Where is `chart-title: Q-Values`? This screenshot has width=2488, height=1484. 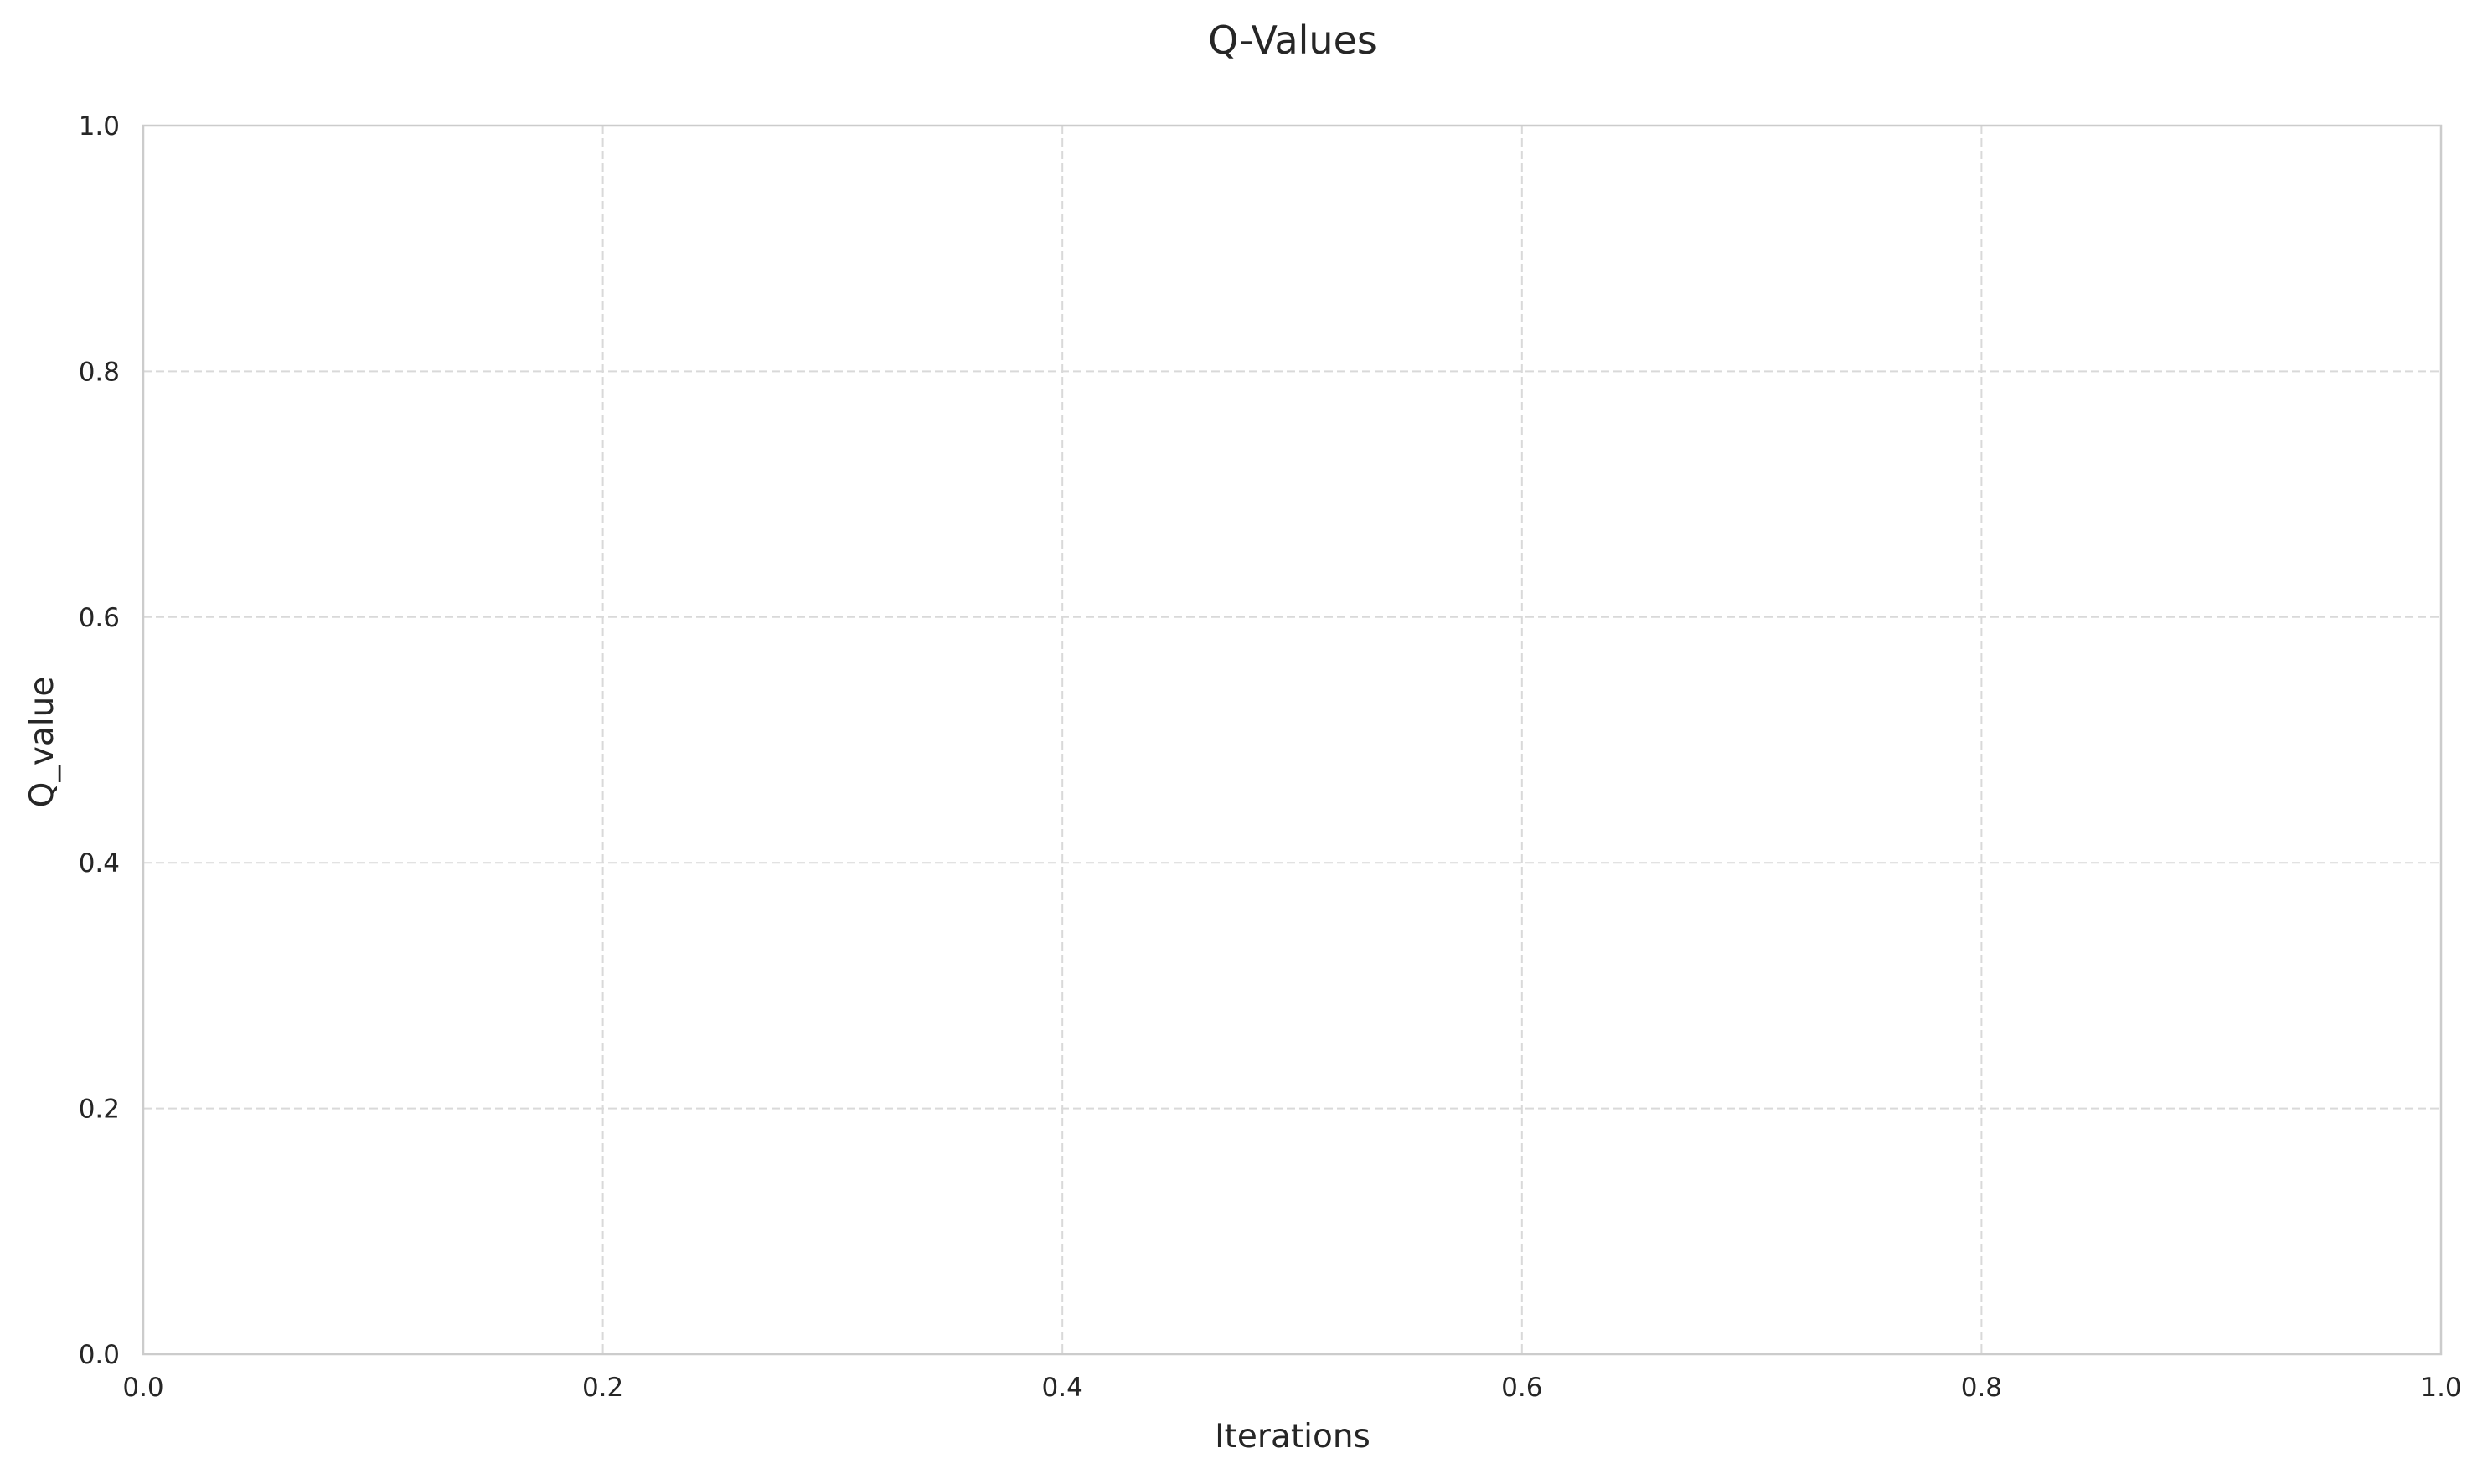
chart-title: Q-Values is located at coordinates (1292, 40).